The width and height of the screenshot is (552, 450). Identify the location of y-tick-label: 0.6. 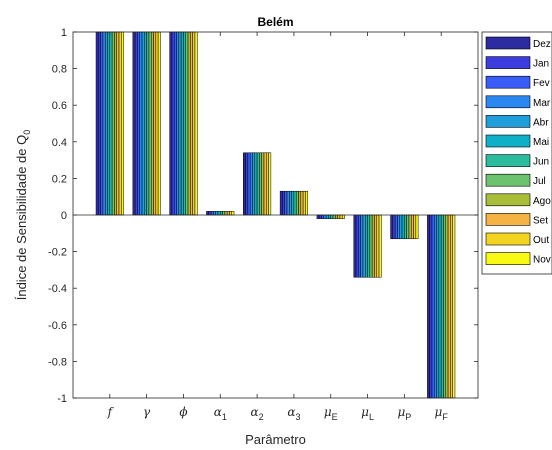
(59, 106).